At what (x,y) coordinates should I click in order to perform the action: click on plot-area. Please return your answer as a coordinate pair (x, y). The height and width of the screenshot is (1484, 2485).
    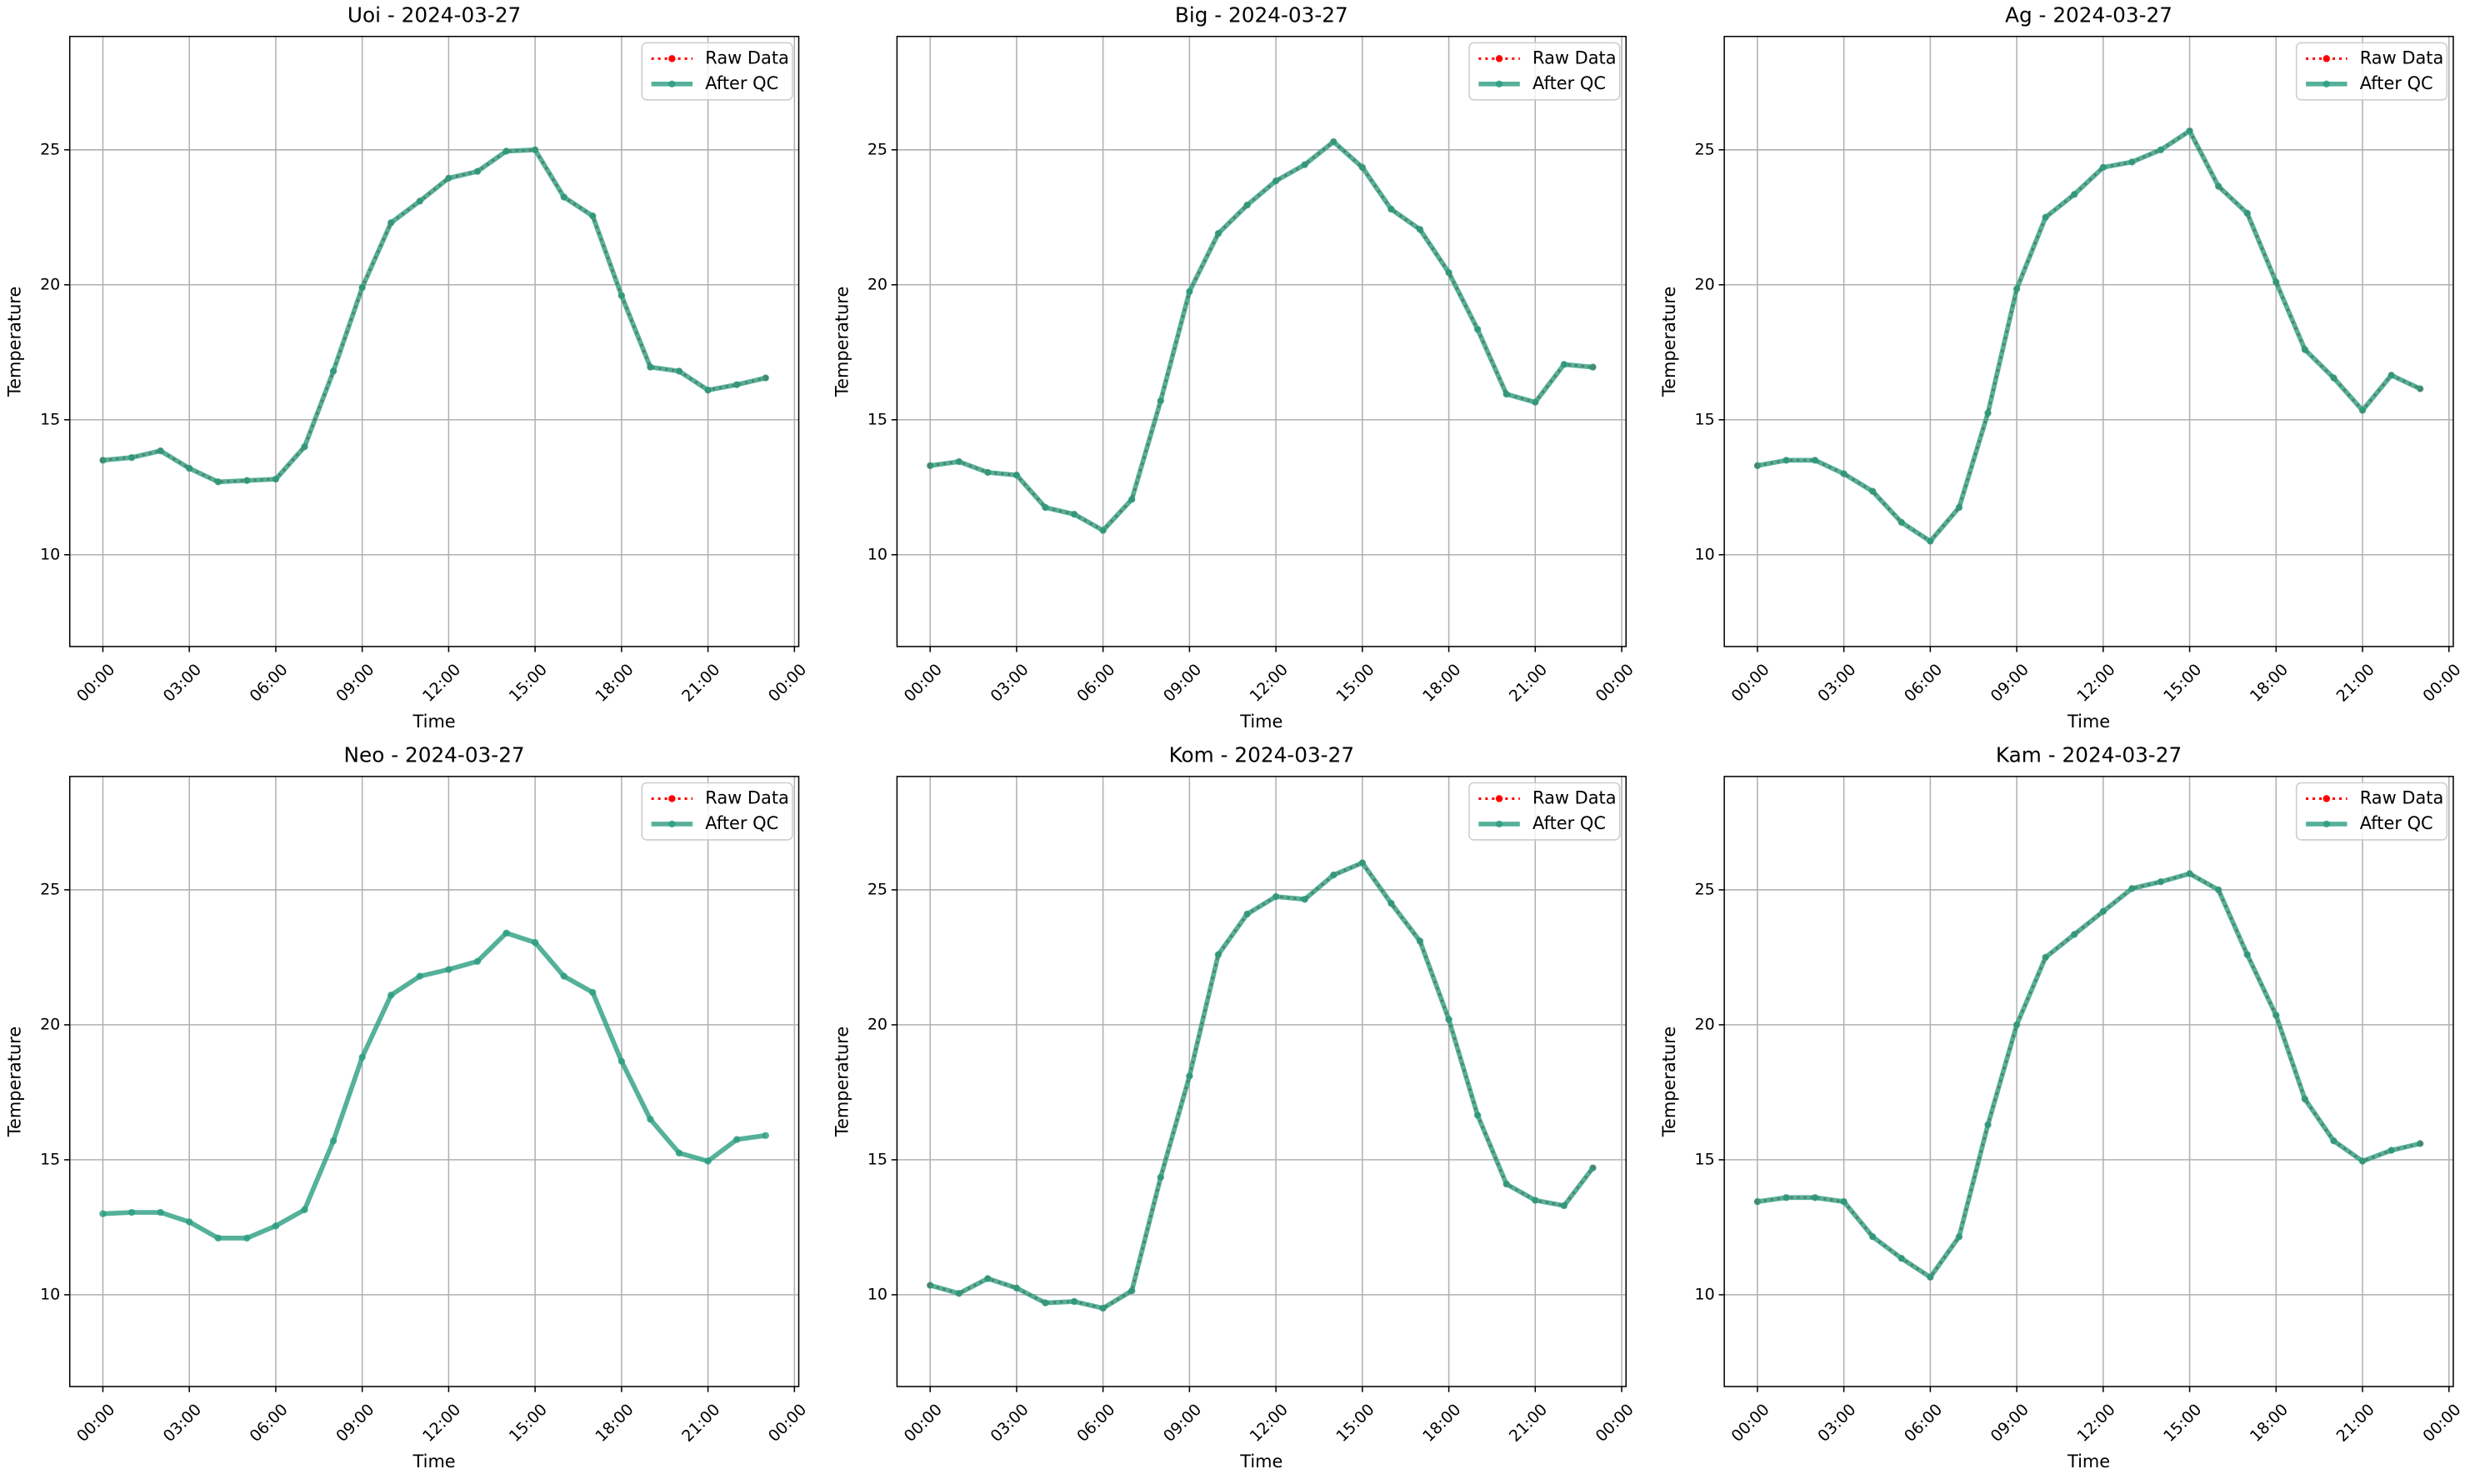
    Looking at the image, I should click on (434, 341).